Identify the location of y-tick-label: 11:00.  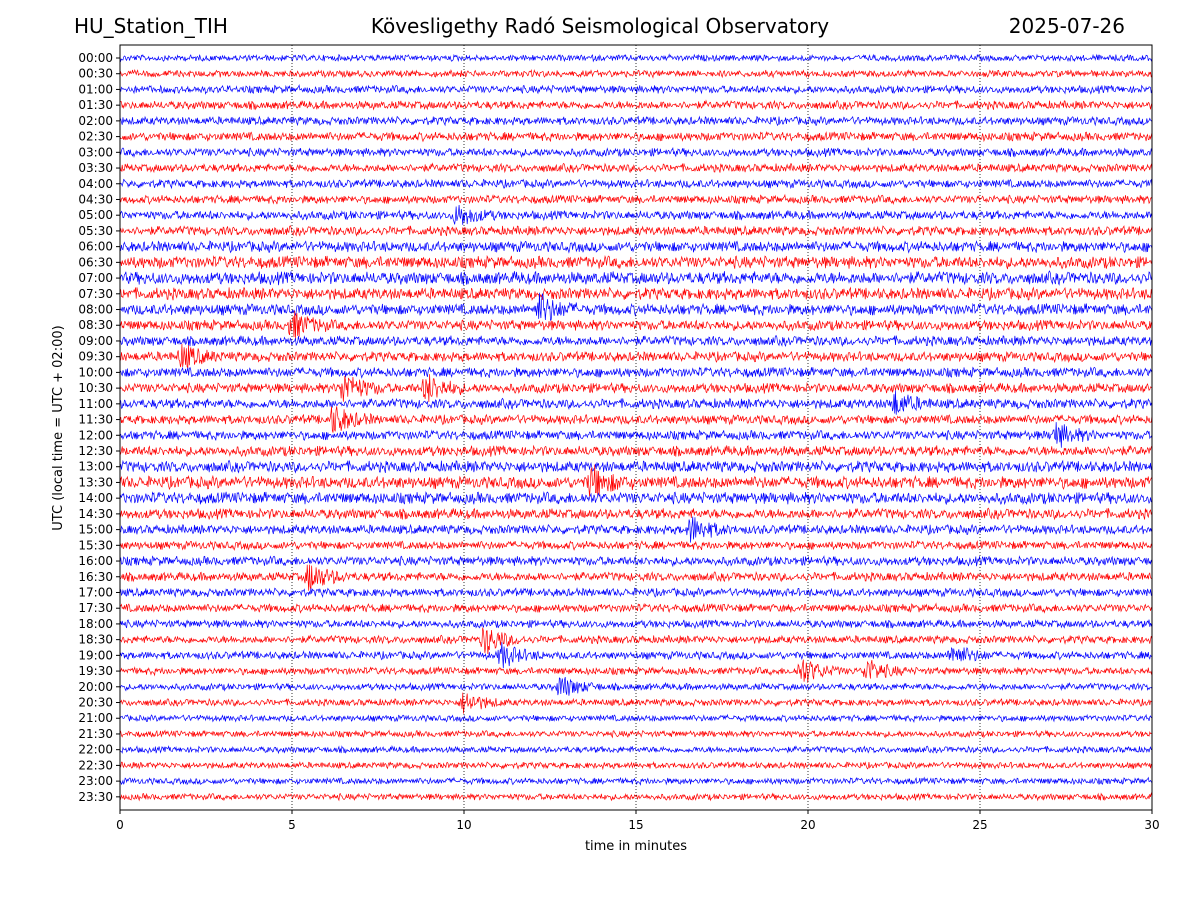
(95, 404).